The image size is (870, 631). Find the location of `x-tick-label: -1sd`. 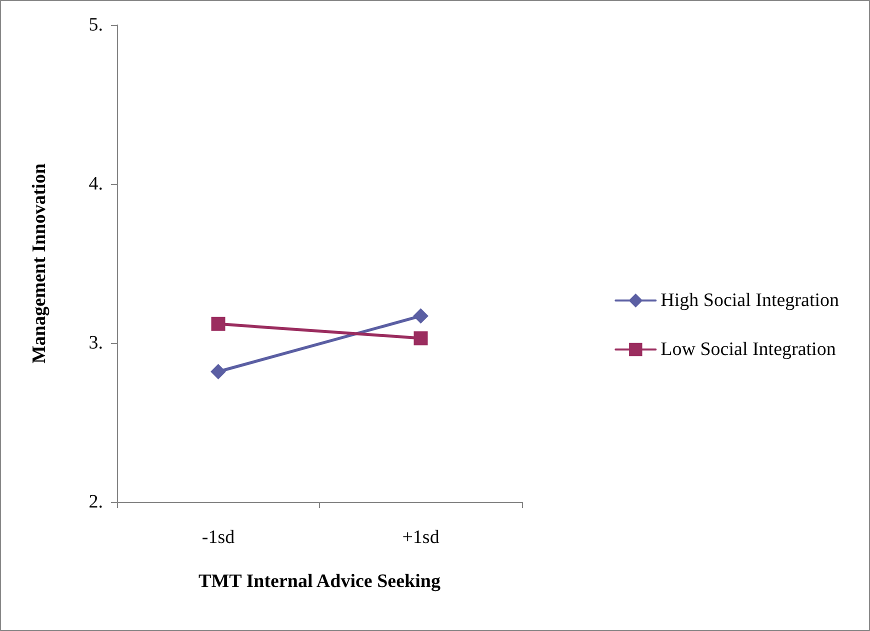

x-tick-label: -1sd is located at coordinates (219, 537).